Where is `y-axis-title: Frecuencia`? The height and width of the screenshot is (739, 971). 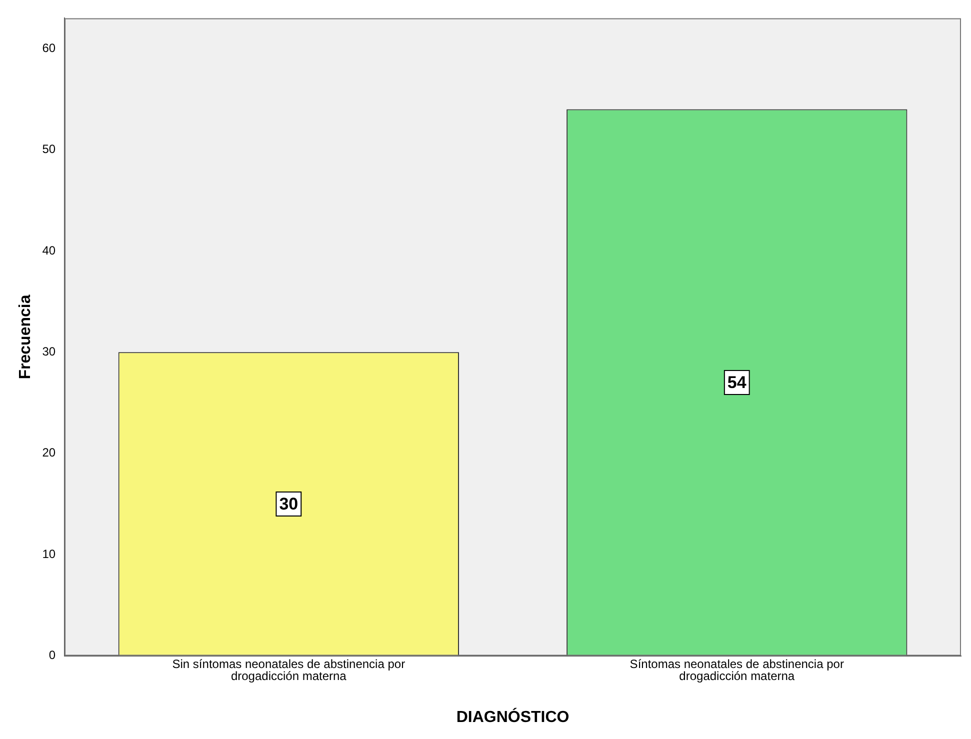
y-axis-title: Frecuencia is located at coordinates (25, 337).